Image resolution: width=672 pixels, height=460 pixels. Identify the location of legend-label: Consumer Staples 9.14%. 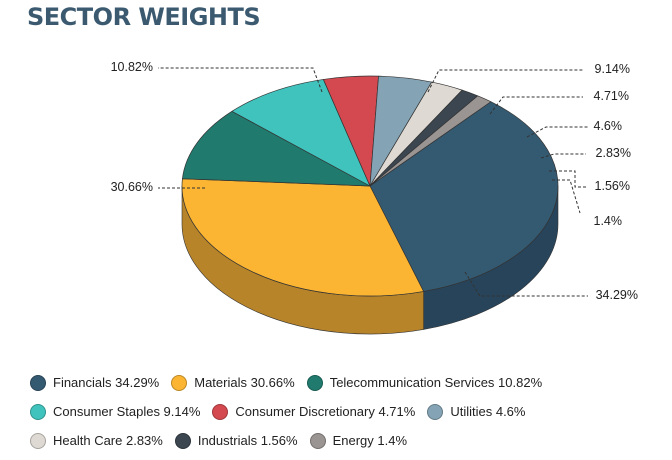
(127, 411).